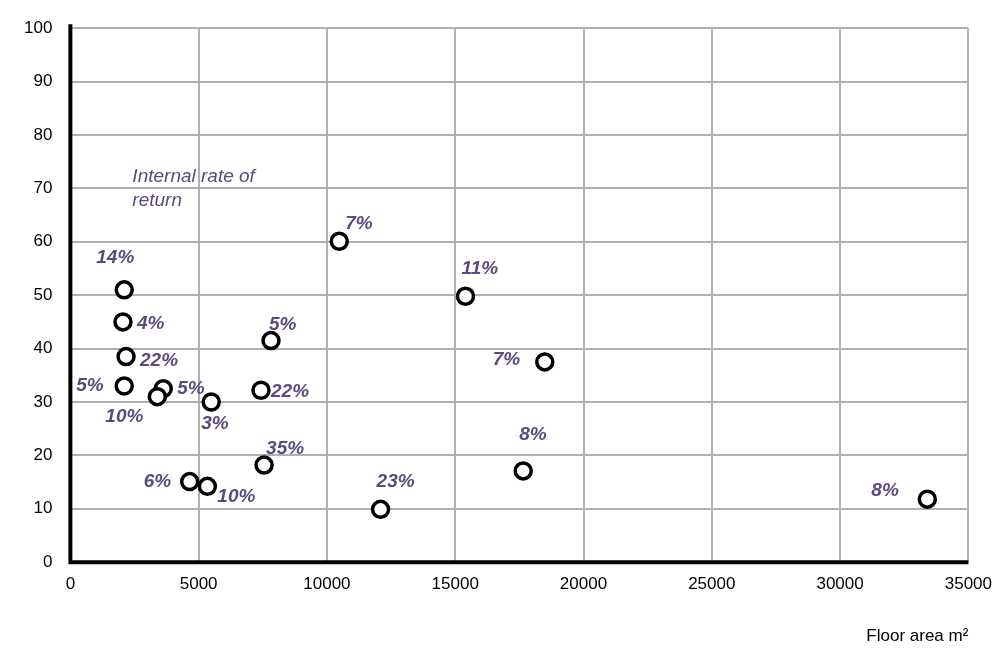 The image size is (1004, 657). Describe the element at coordinates (285, 448) in the screenshot. I see `annotation: 35%` at that location.